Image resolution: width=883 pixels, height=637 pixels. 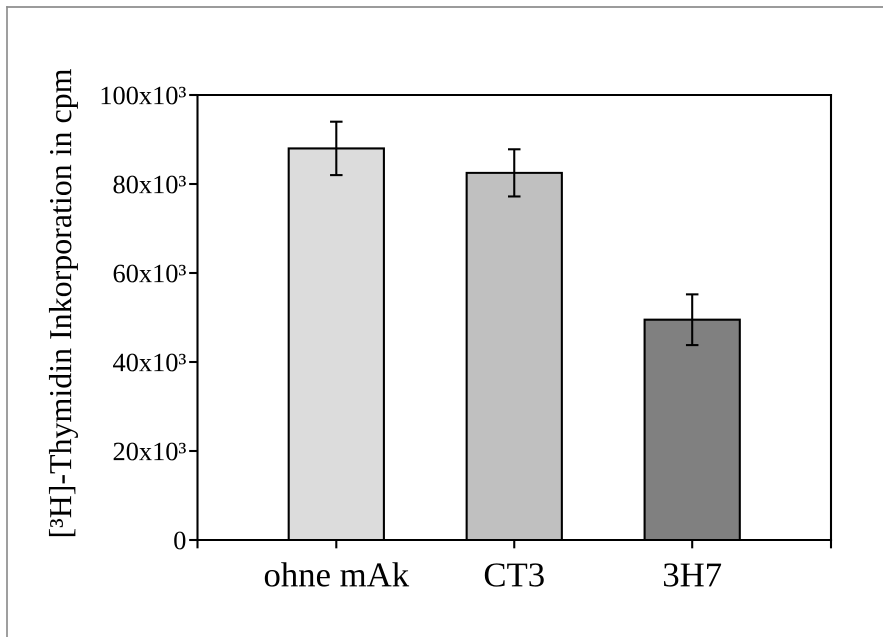 What do you see at coordinates (150, 185) in the screenshot?
I see `y-tick-label: 80x10³` at bounding box center [150, 185].